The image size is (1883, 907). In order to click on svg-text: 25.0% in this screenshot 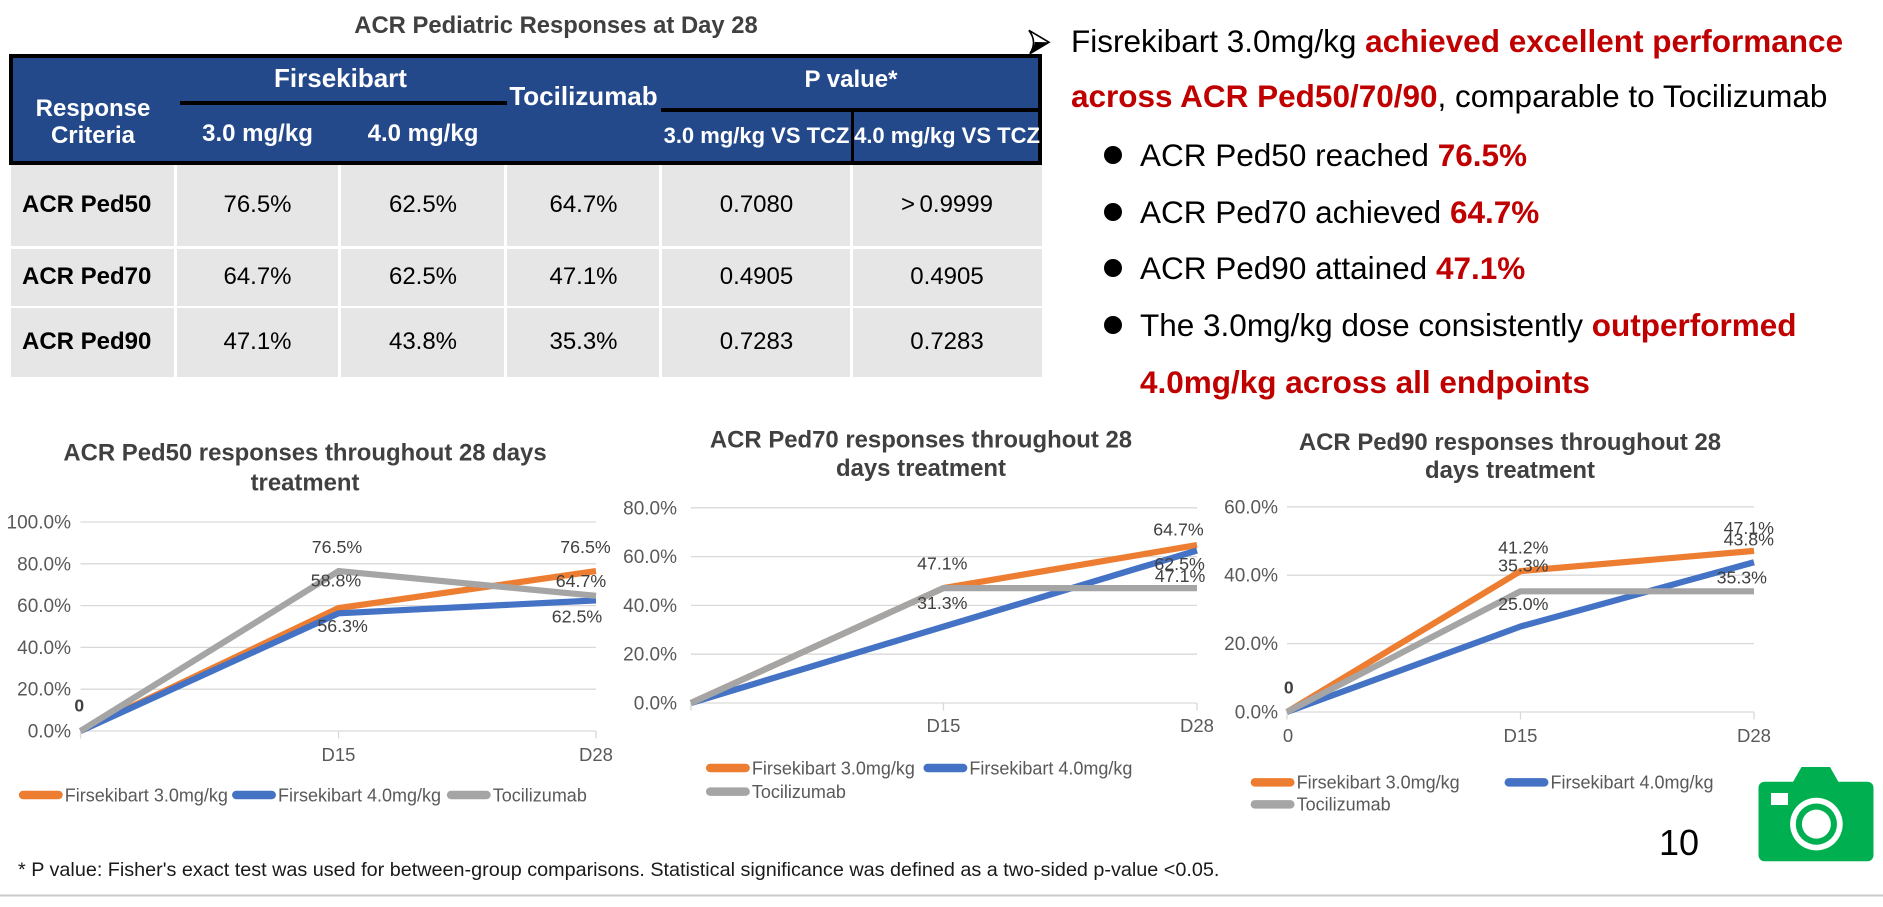, I will do `click(1523, 604)`.